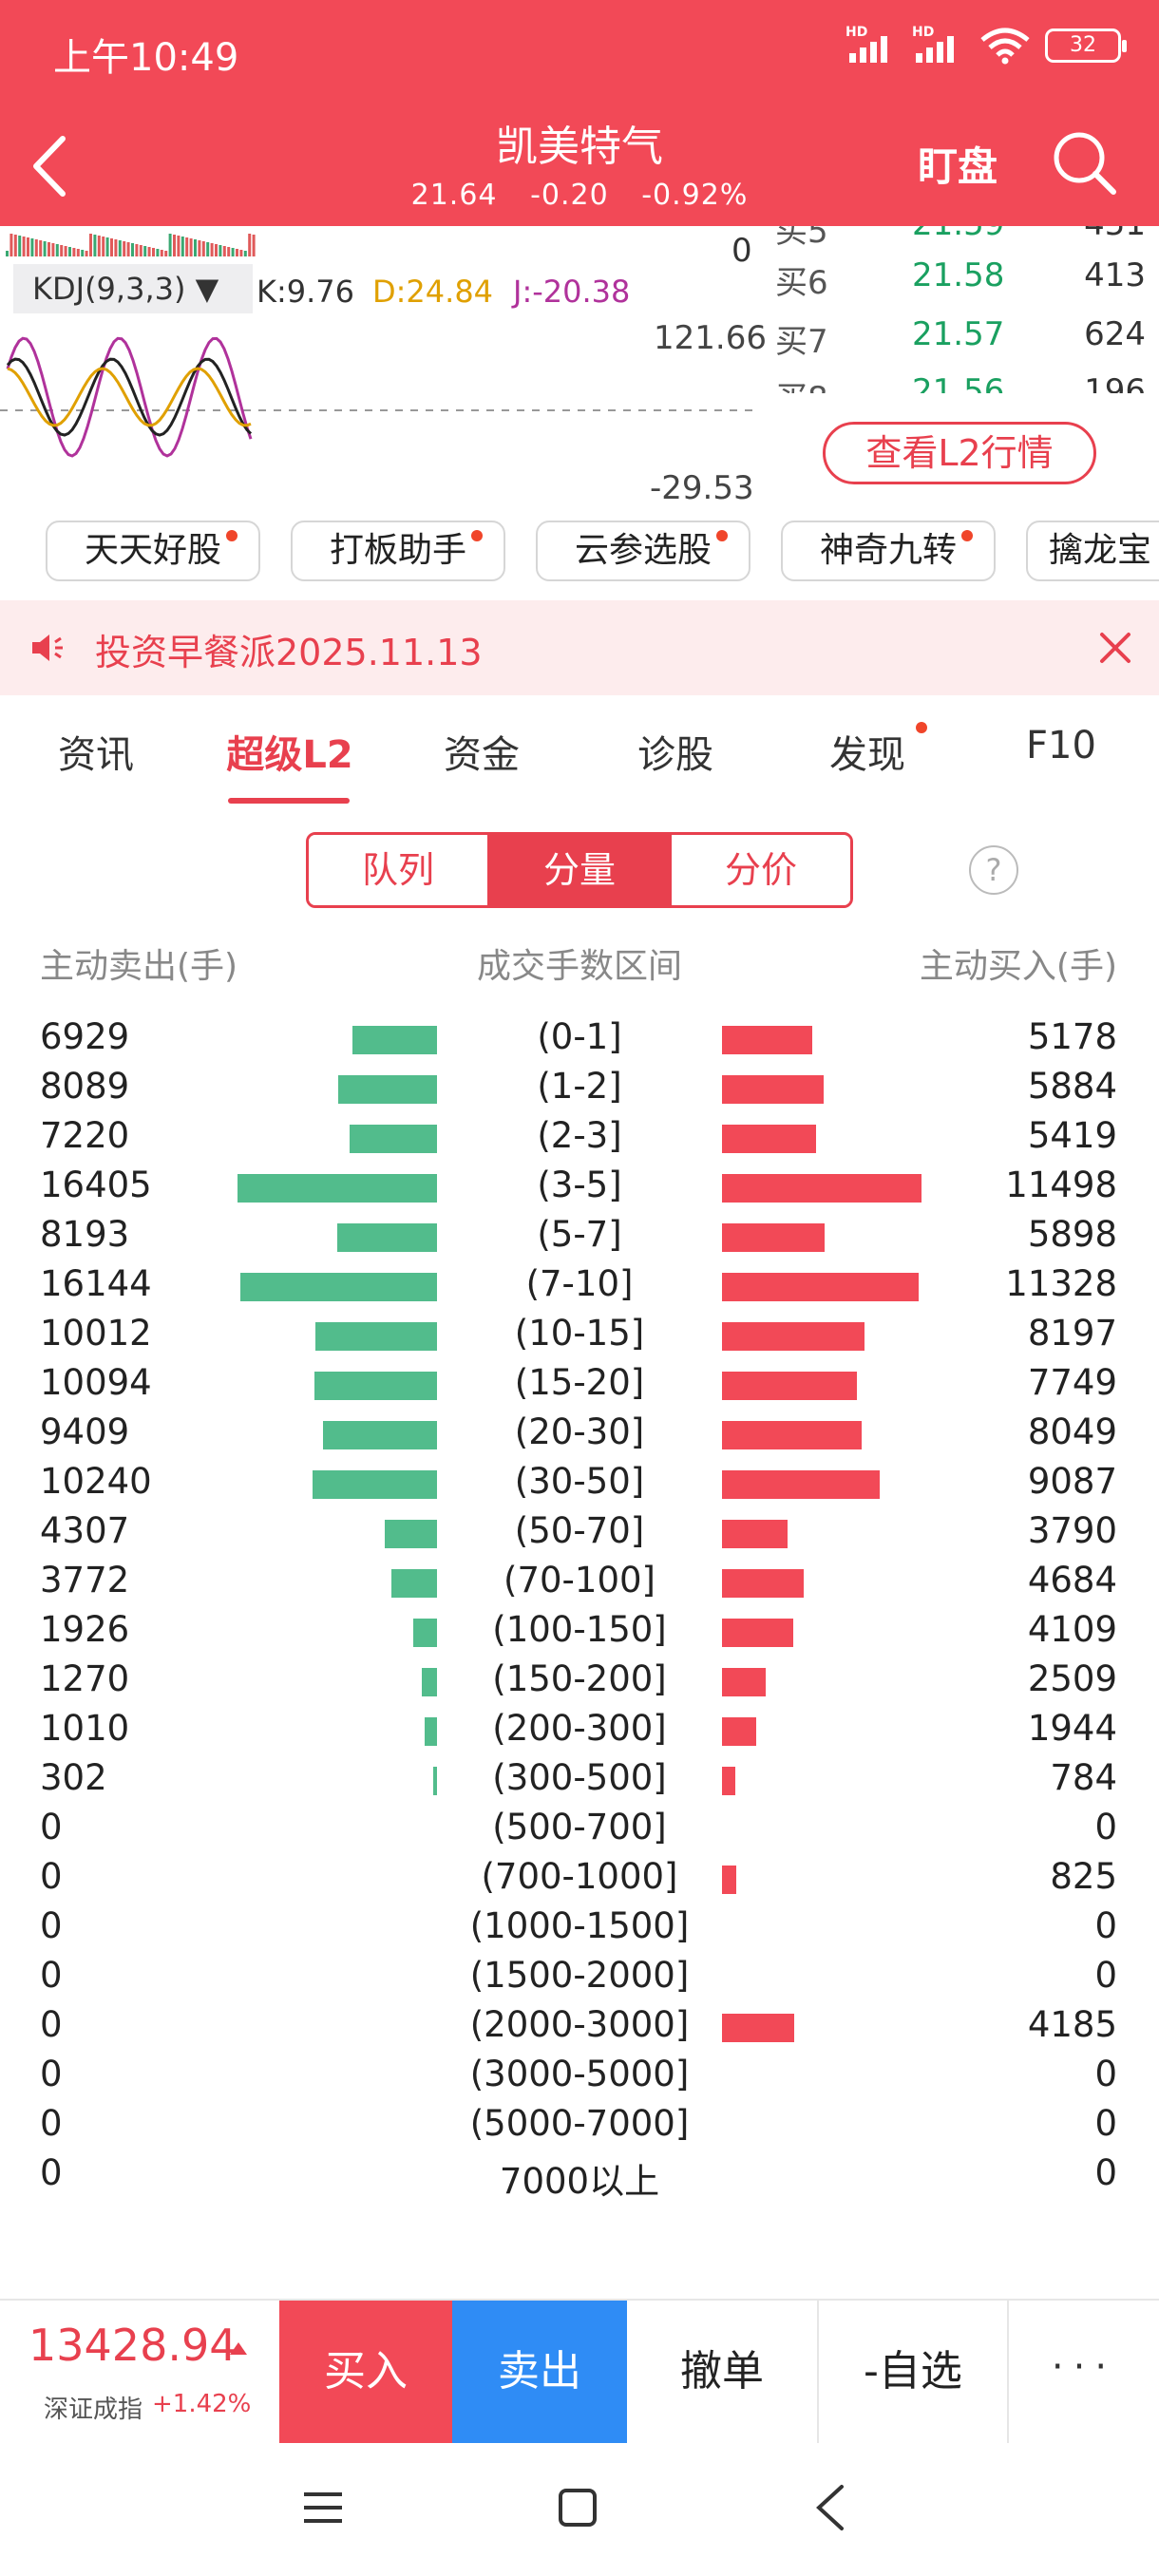 This screenshot has height=2576, width=1159. I want to click on lot-range: (1-2], so click(579, 1086).